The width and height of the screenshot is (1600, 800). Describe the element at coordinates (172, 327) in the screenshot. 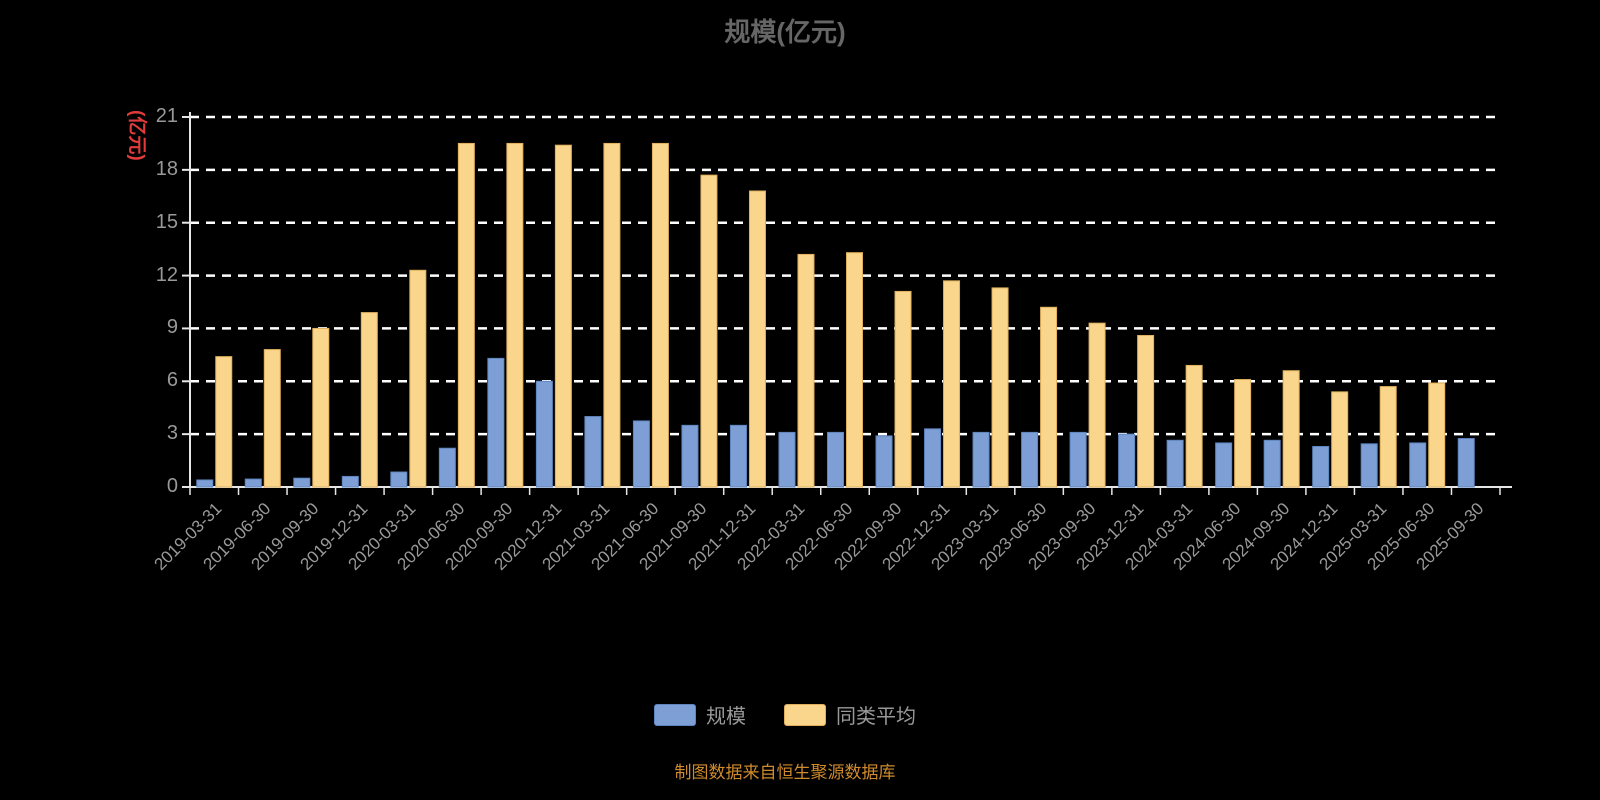

I see `y-tick-label: 9` at that location.